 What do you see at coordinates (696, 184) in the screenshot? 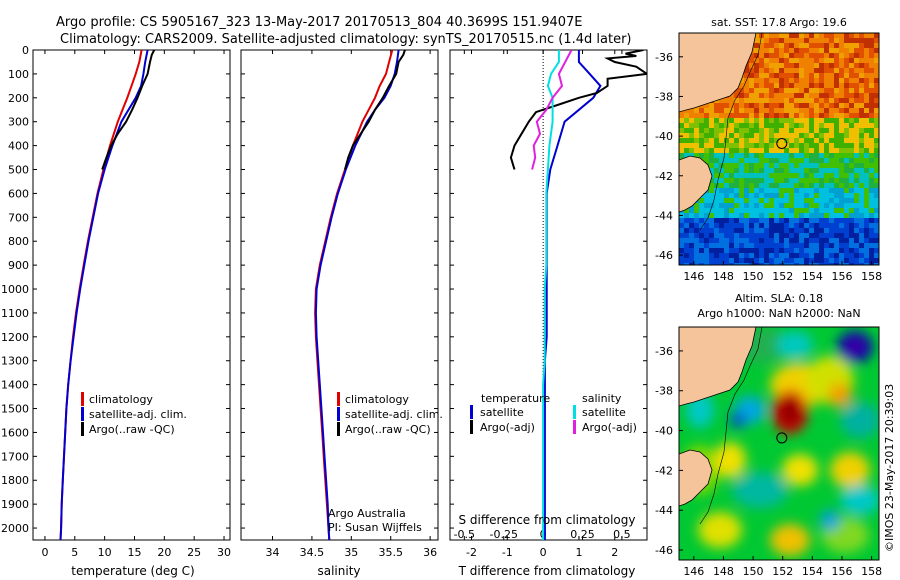
I see `tasmania-landmass` at bounding box center [696, 184].